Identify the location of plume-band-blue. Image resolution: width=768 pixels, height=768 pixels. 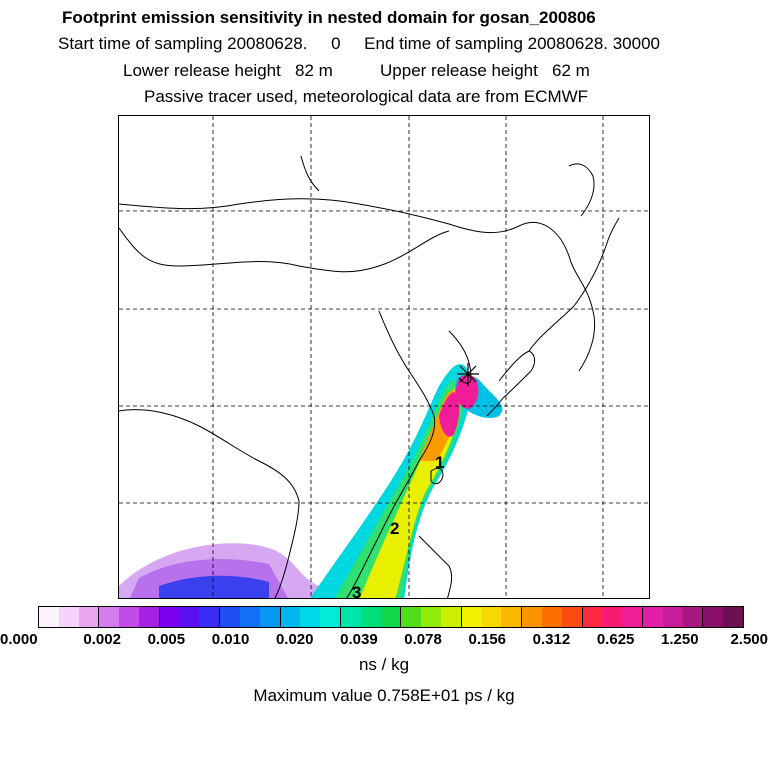
(214, 586).